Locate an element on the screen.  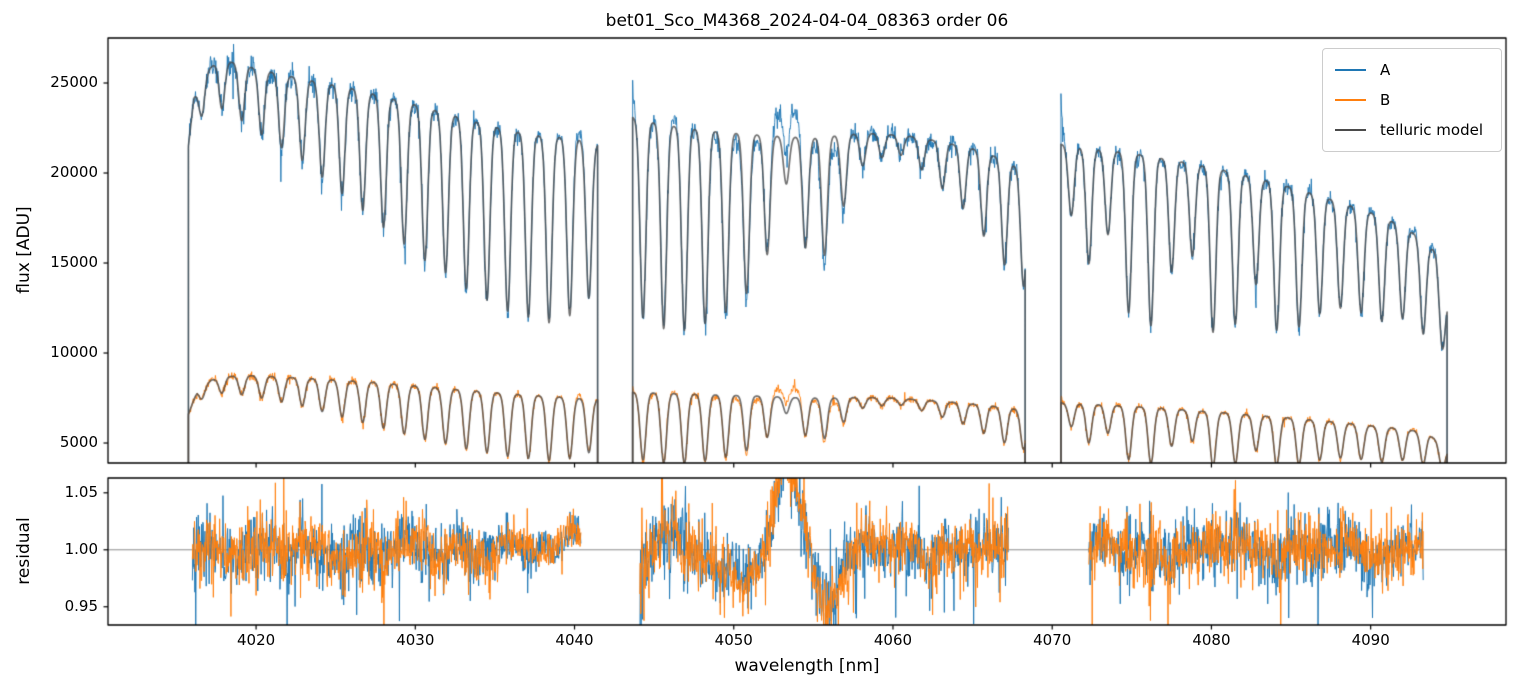
legend: A B telluric model is located at coordinates (1412, 100).